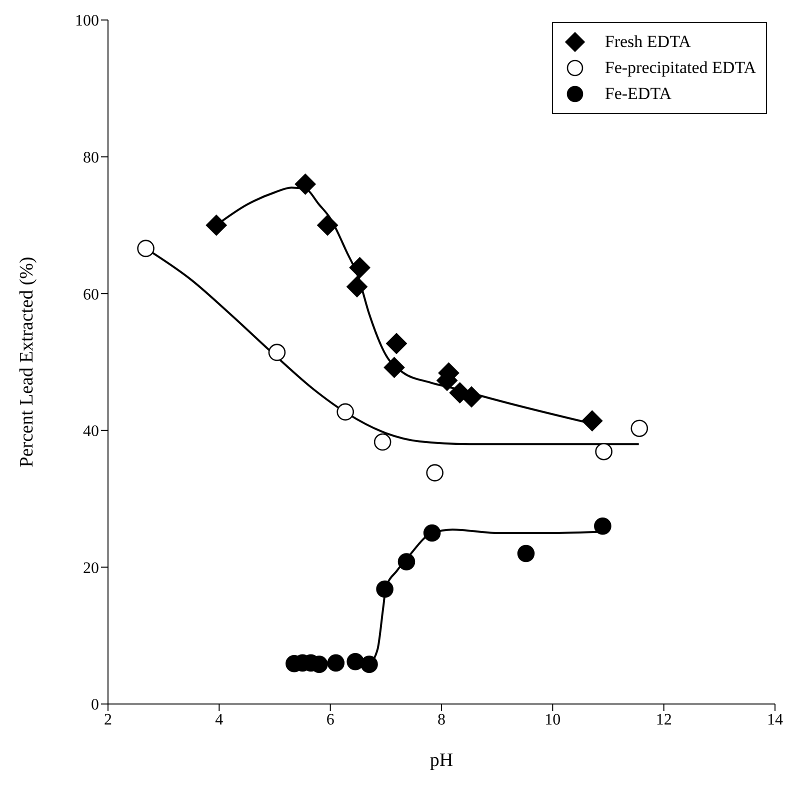 This screenshot has height=792, width=797. Describe the element at coordinates (775, 719) in the screenshot. I see `x-tick-label: 14` at that location.